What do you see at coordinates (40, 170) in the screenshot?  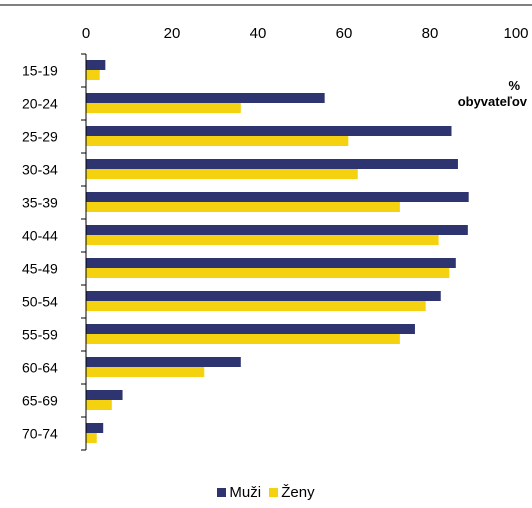 I see `category-label: 30-34` at bounding box center [40, 170].